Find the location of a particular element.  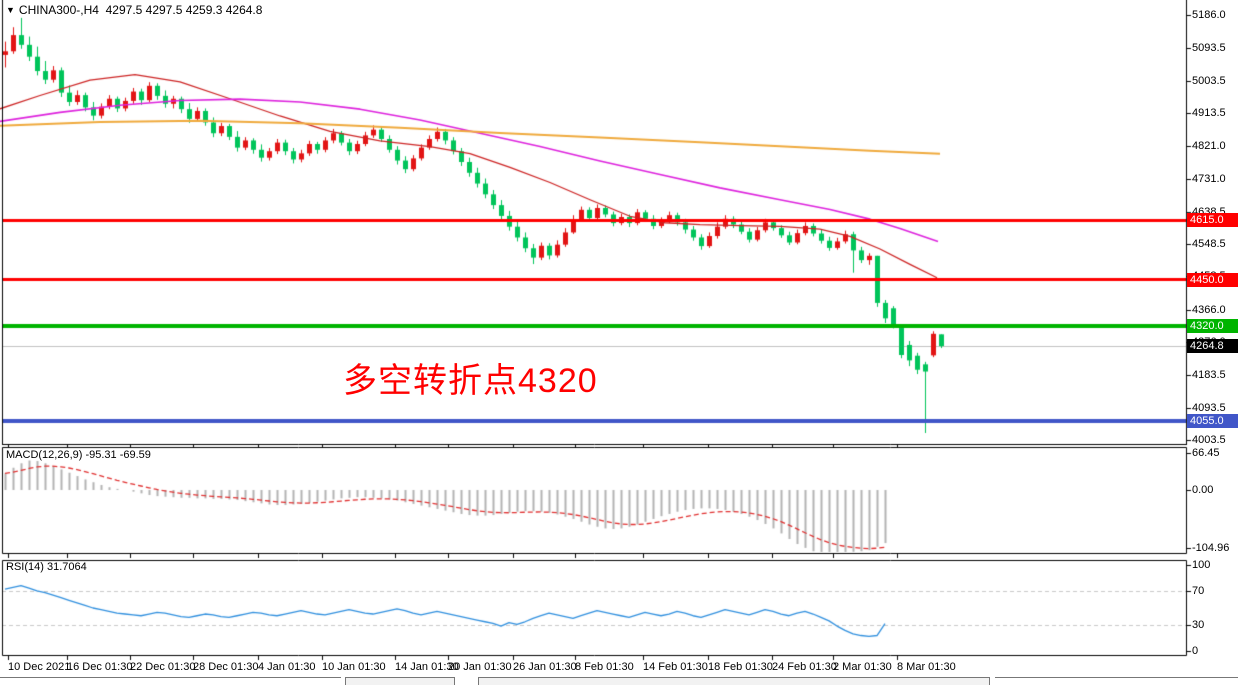

rsi-axis-label: 30 is located at coordinates (1198, 625).